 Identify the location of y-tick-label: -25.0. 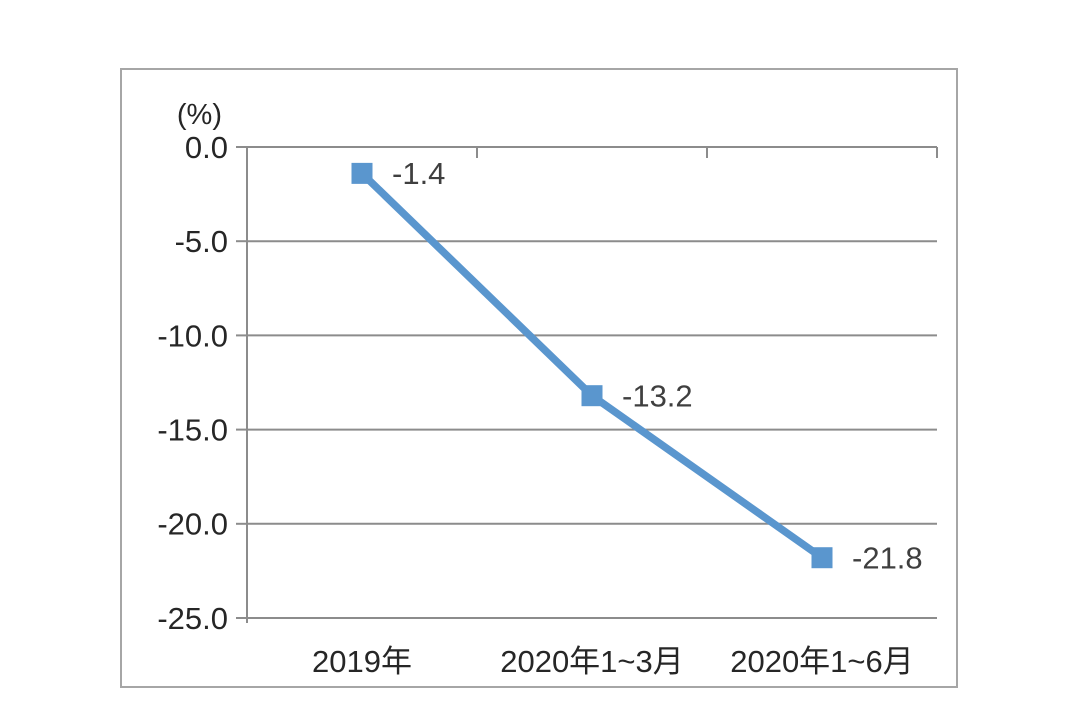
(192, 618).